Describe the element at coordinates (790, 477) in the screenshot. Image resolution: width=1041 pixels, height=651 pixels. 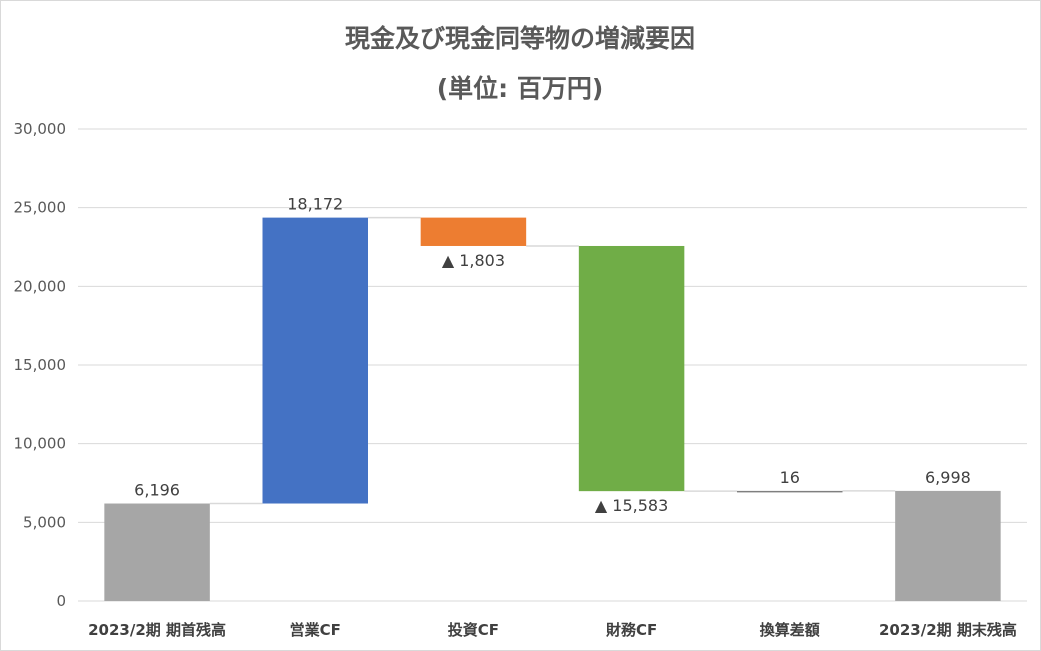
I see `data-label-4: 16` at that location.